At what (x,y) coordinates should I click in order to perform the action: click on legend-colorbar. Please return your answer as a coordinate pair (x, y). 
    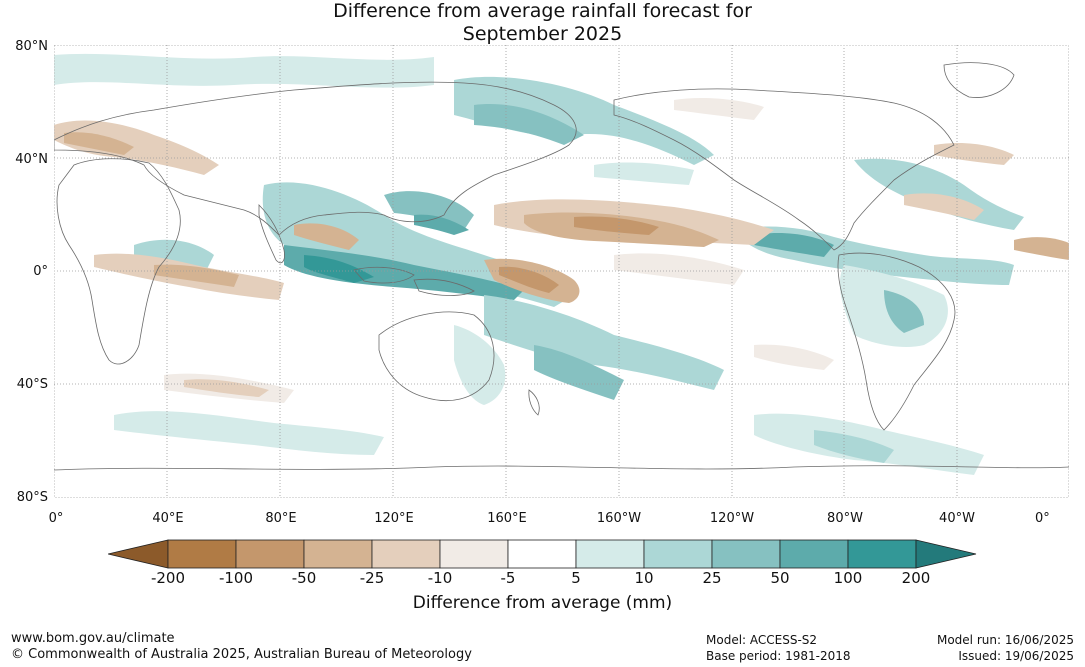
    Looking at the image, I should click on (542, 554).